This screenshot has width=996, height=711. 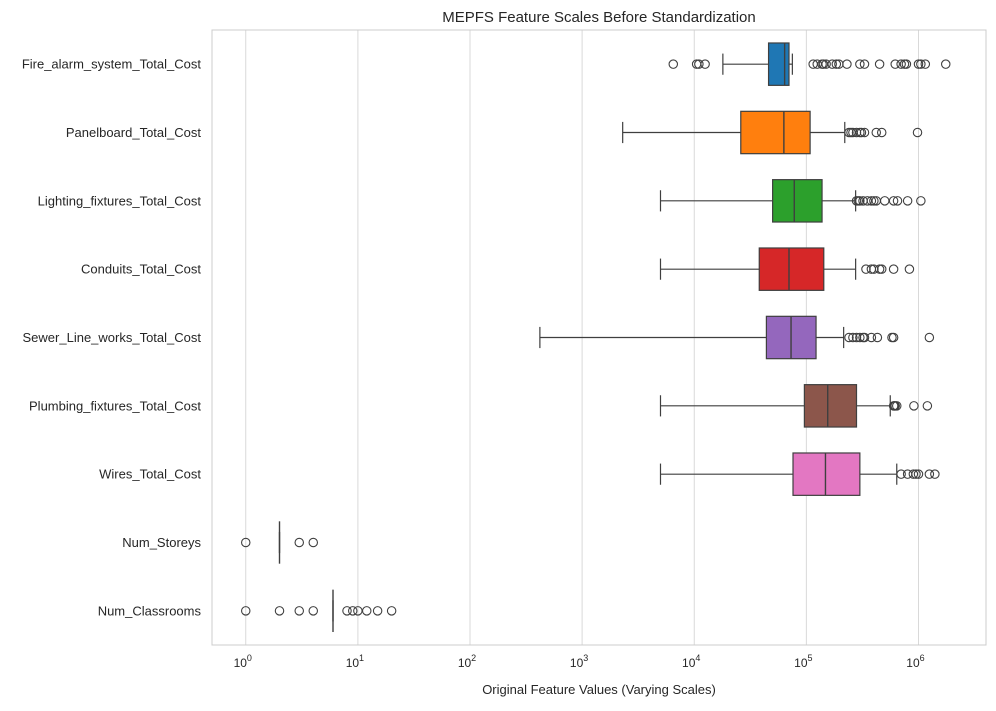 I want to click on x-tick-exponent: 0, so click(x=249, y=658).